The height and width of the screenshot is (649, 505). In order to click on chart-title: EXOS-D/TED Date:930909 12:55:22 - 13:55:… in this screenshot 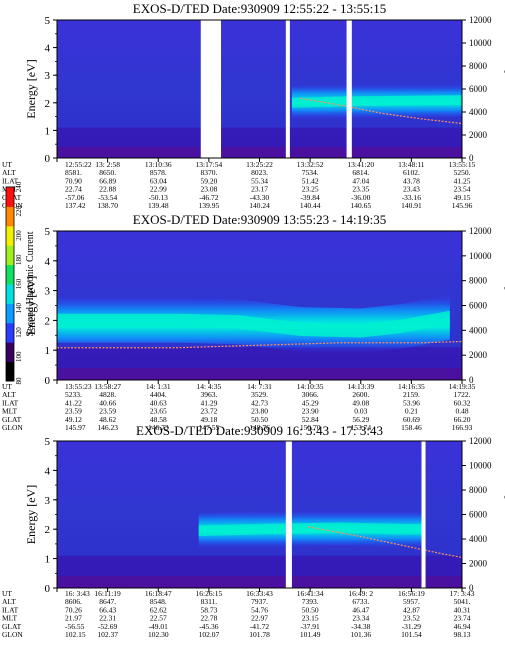, I will do `click(259, 8)`.